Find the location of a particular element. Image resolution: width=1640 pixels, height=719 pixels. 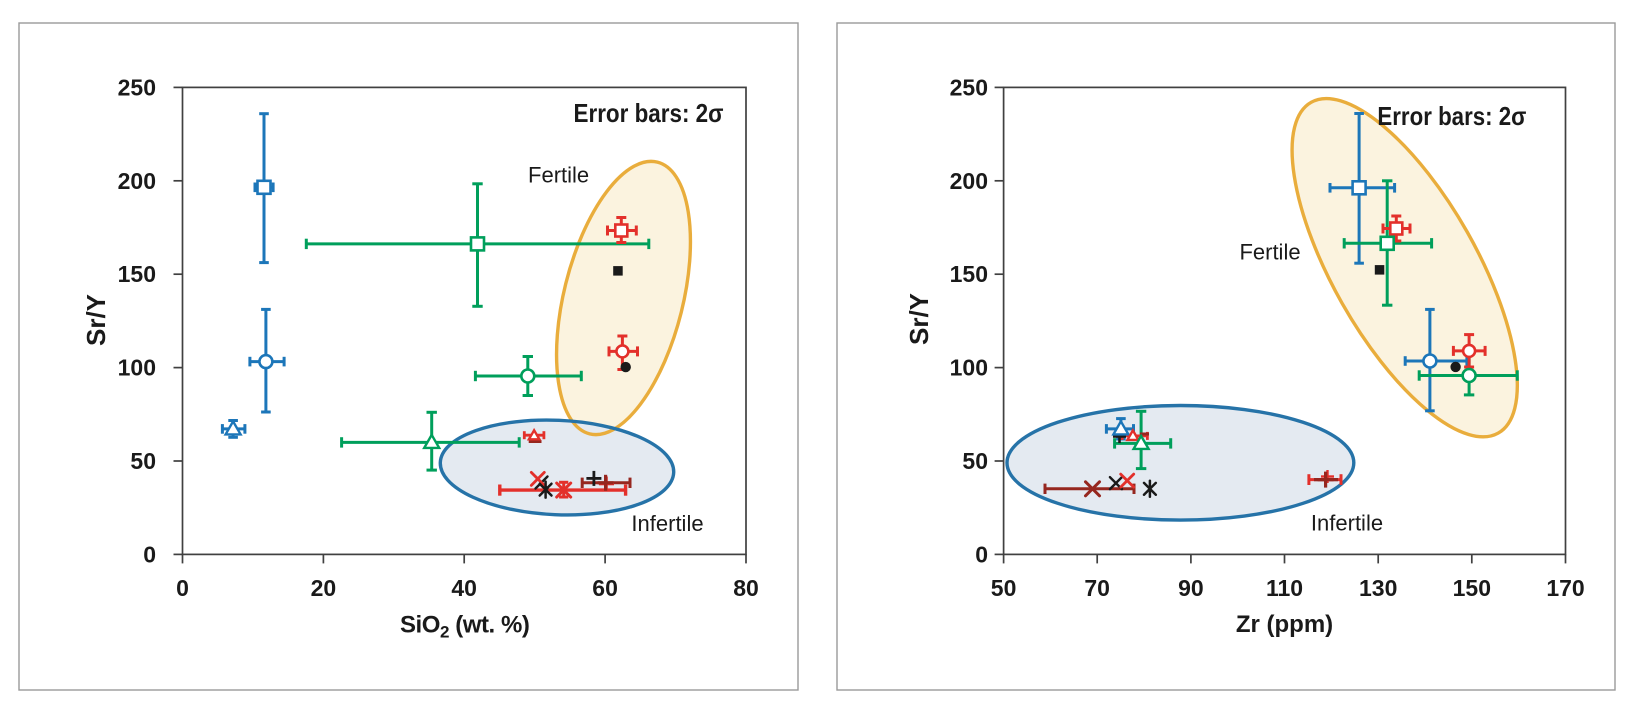

svg-text: 20 is located at coordinates (324, 588).